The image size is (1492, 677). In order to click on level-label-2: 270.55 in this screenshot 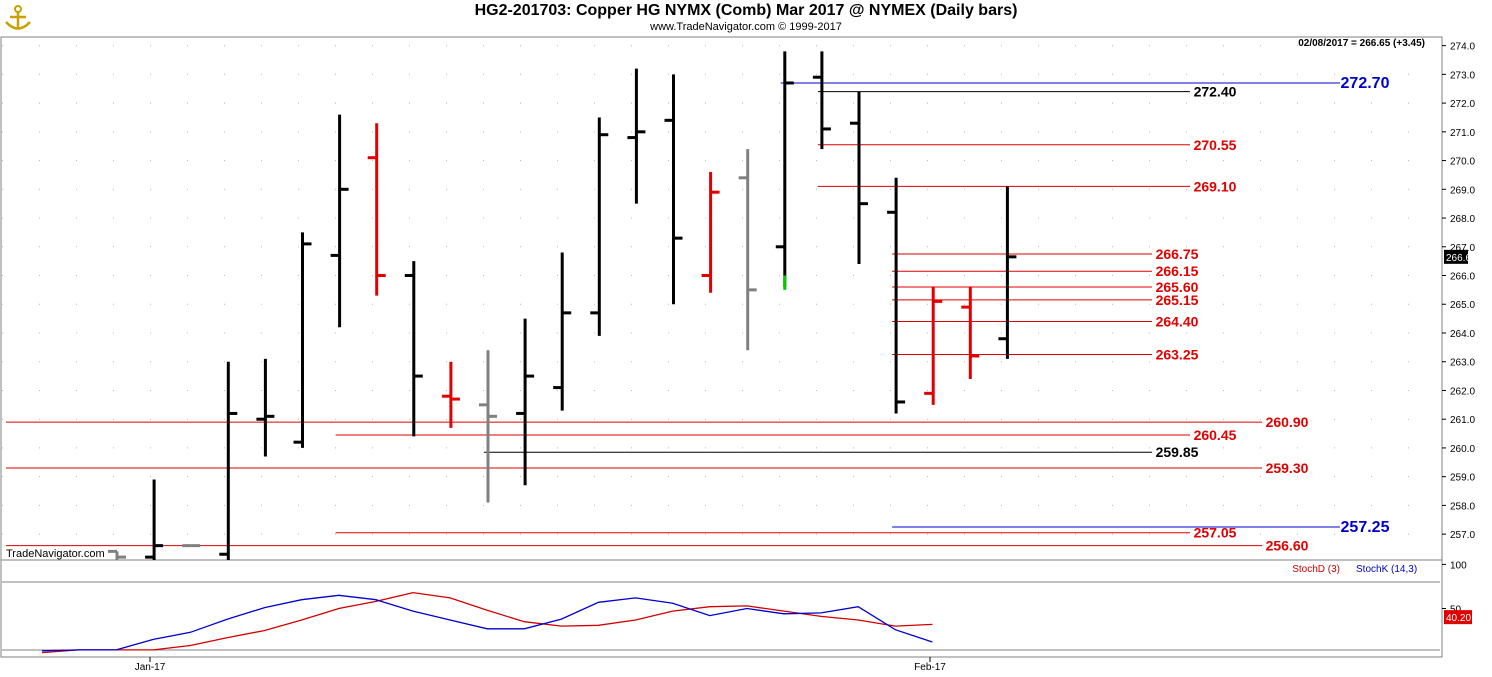, I will do `click(1215, 145)`.